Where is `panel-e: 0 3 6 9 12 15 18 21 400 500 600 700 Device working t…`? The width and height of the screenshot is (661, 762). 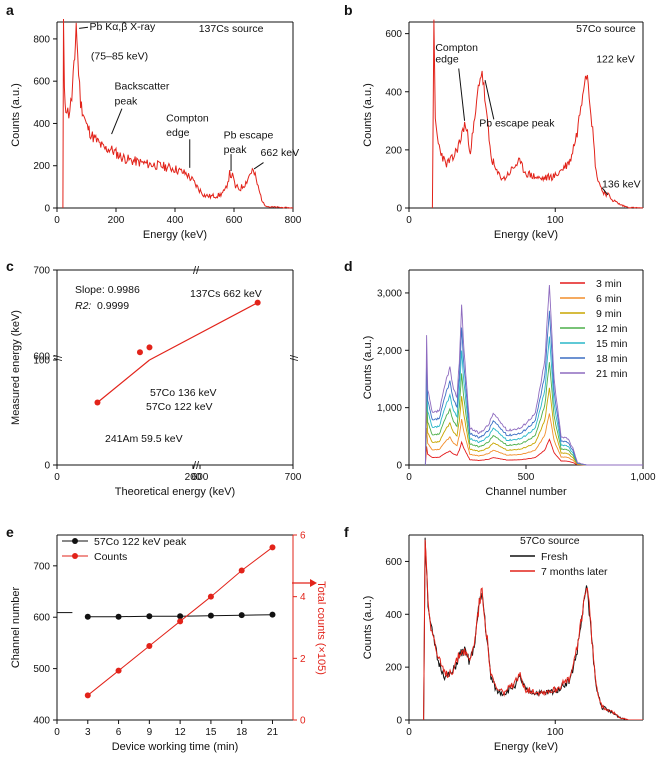
panel-e: 0 3 6 9 12 15 18 21 400 500 600 700 Device working t… is located at coordinates (168, 642).